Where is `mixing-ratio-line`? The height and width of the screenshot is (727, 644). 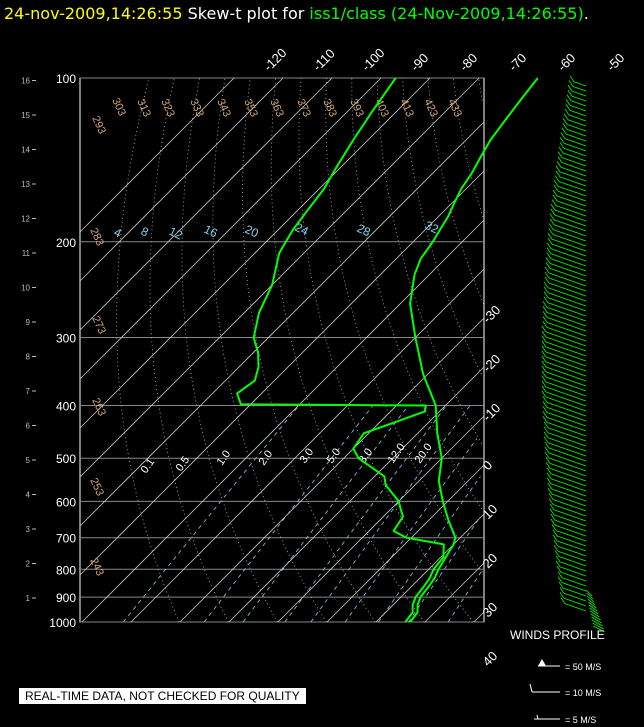
mixing-ratio-line is located at coordinates (365, 514).